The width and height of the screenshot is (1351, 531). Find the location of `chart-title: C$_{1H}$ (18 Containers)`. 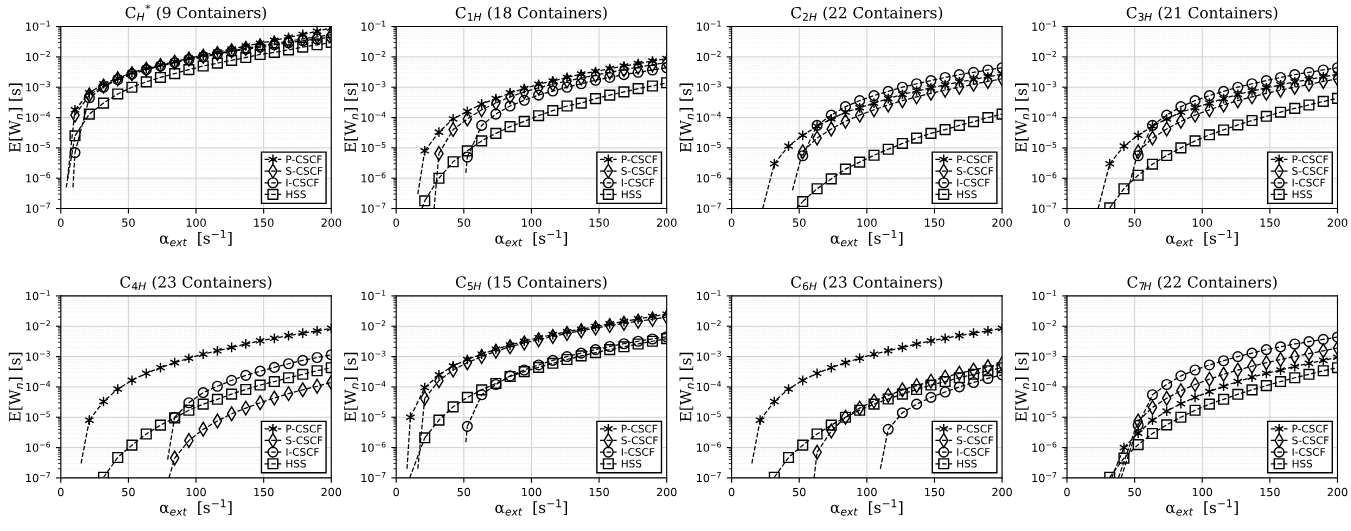

chart-title: C$_{1H}$ (18 Containers) is located at coordinates (531, 13).